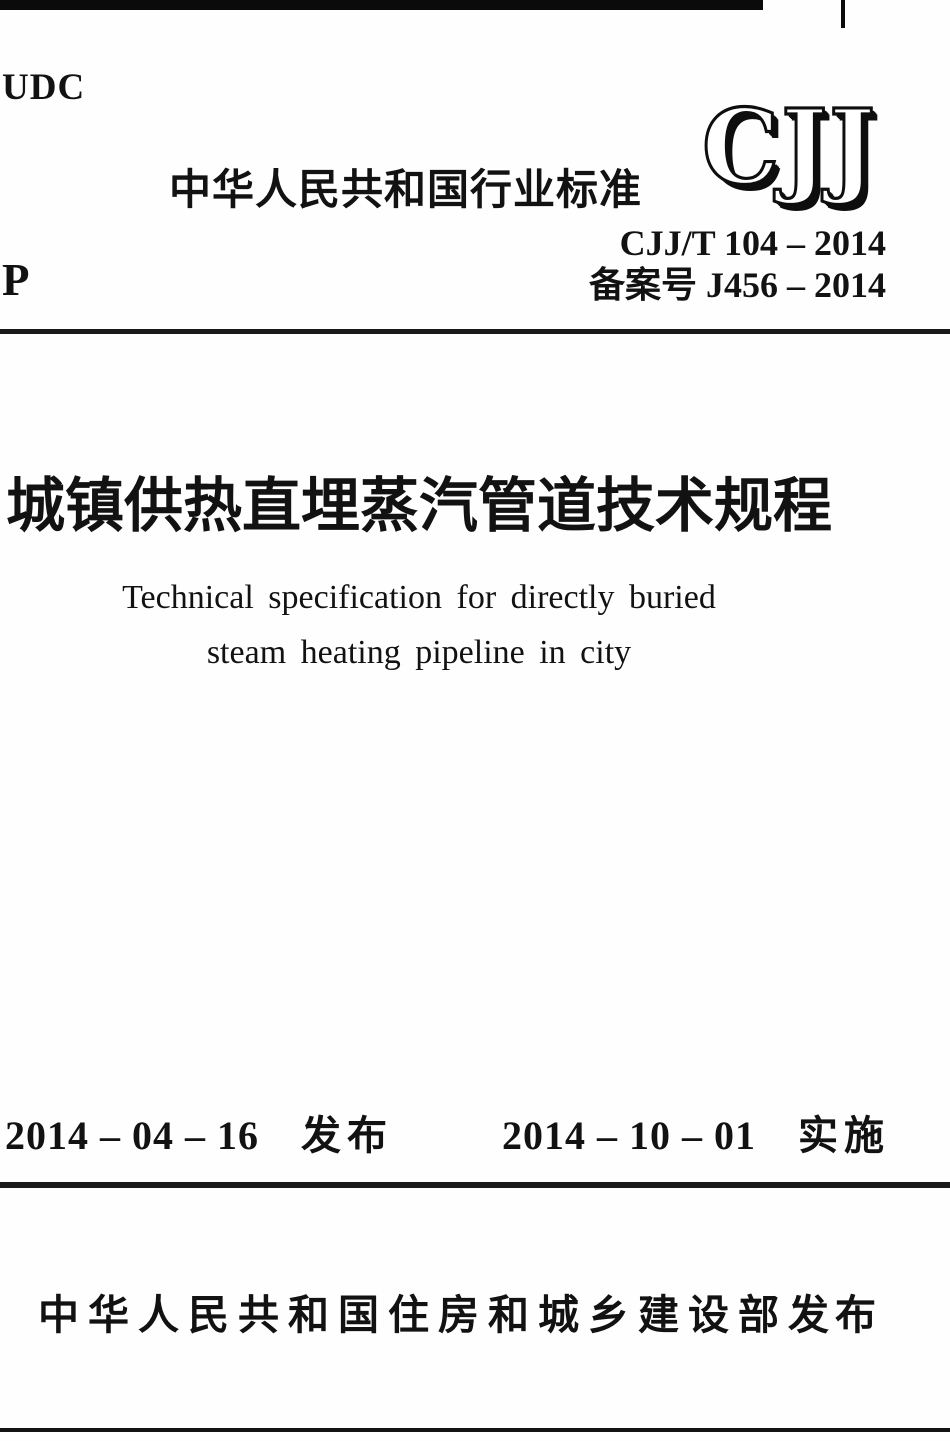 Image resolution: width=950 pixels, height=1441 pixels. I want to click on record-number: 备案号 J456 – 2014, so click(737, 285).